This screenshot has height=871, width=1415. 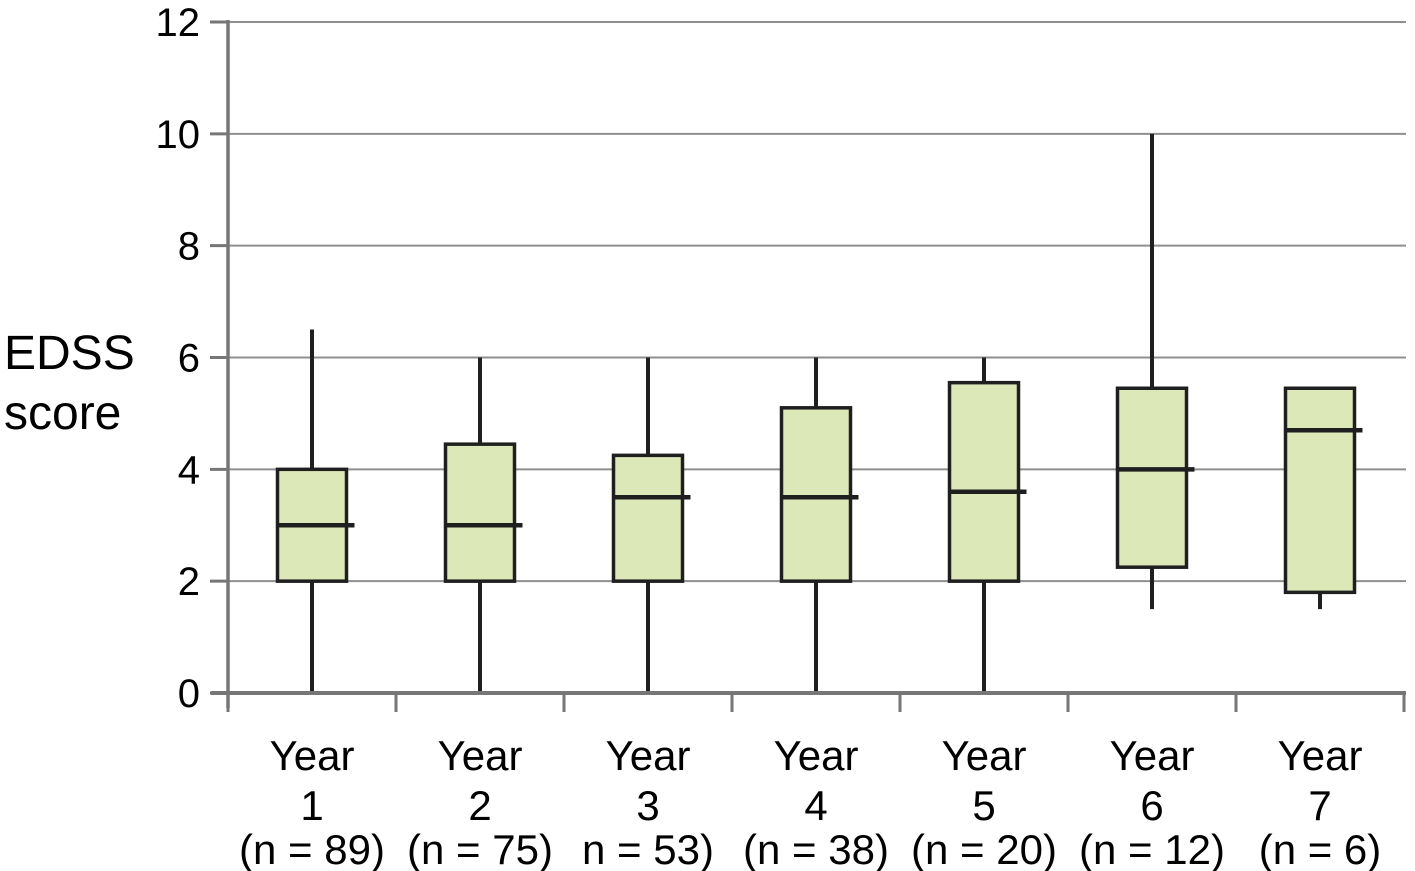 What do you see at coordinates (816, 848) in the screenshot?
I see `x-label-year-4-n: (n = 38)` at bounding box center [816, 848].